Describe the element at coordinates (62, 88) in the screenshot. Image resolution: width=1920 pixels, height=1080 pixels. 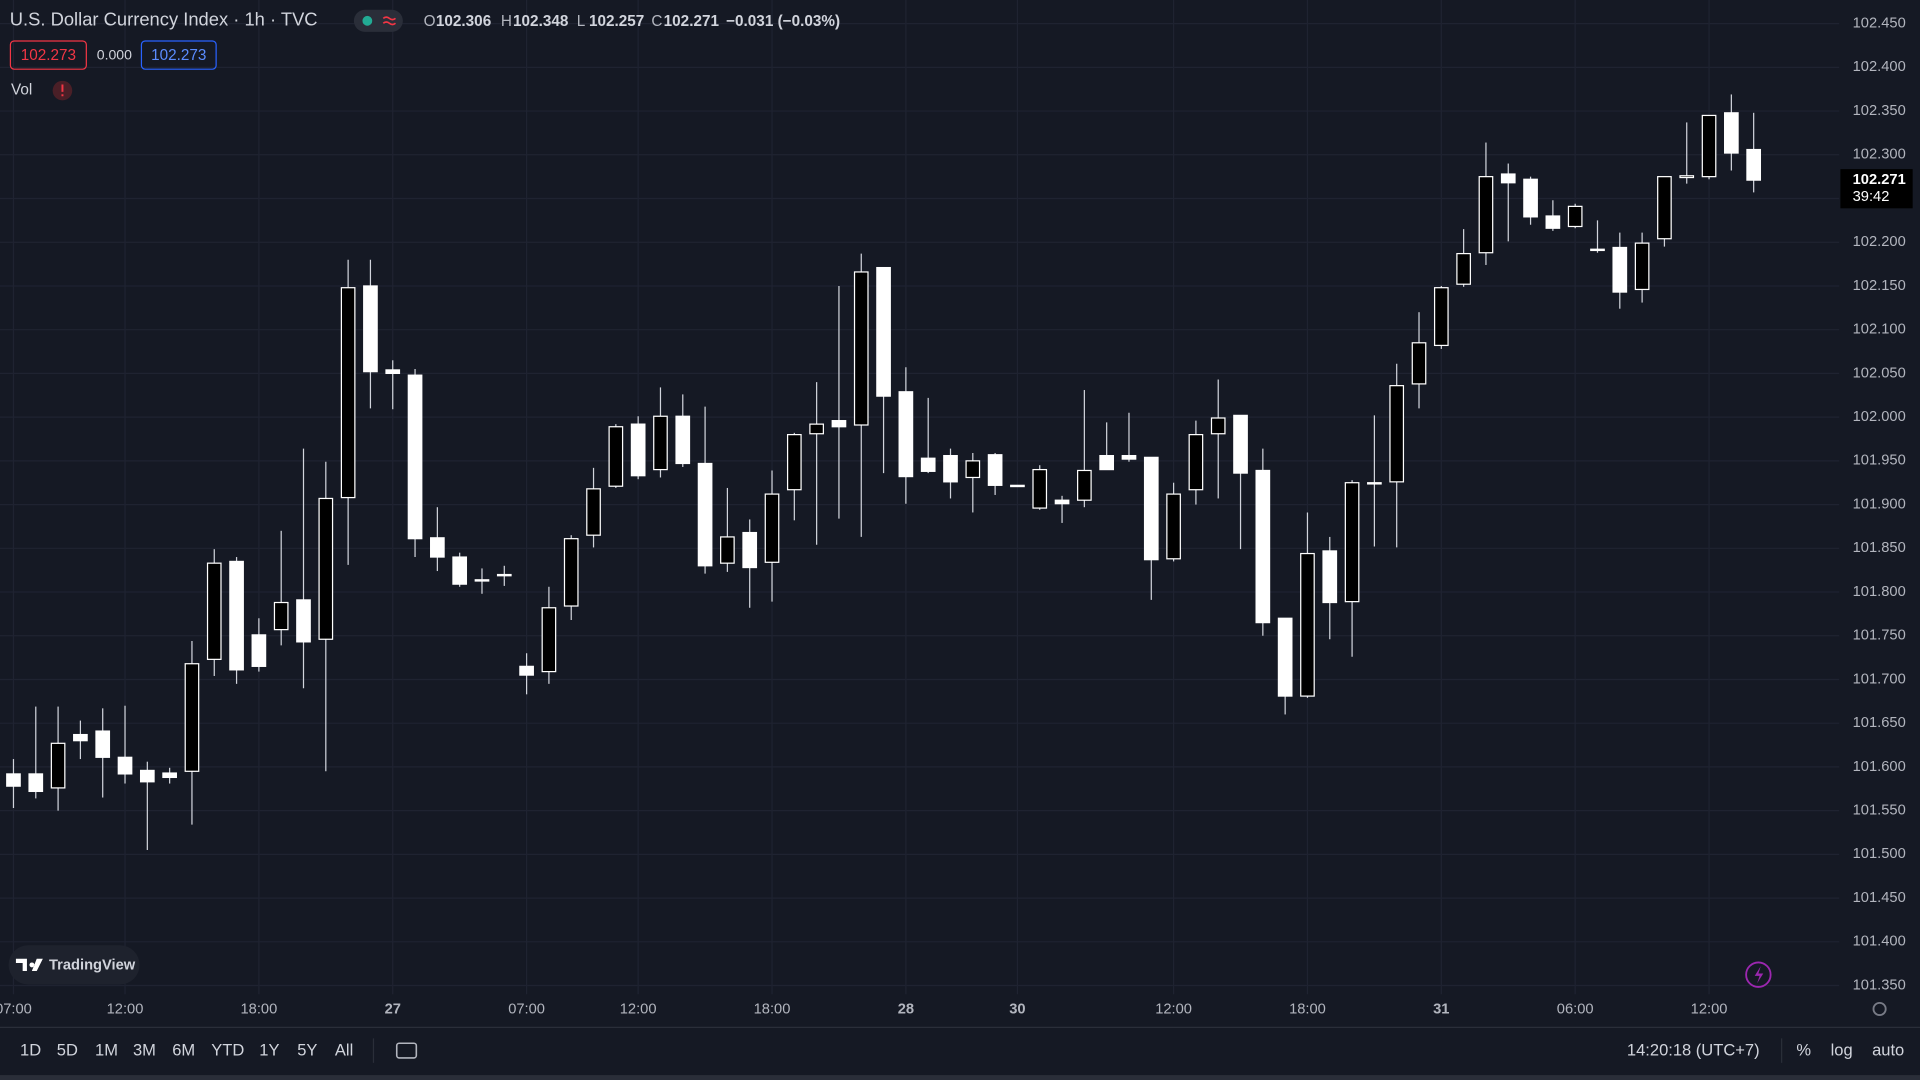
I see `warning-mark` at that location.